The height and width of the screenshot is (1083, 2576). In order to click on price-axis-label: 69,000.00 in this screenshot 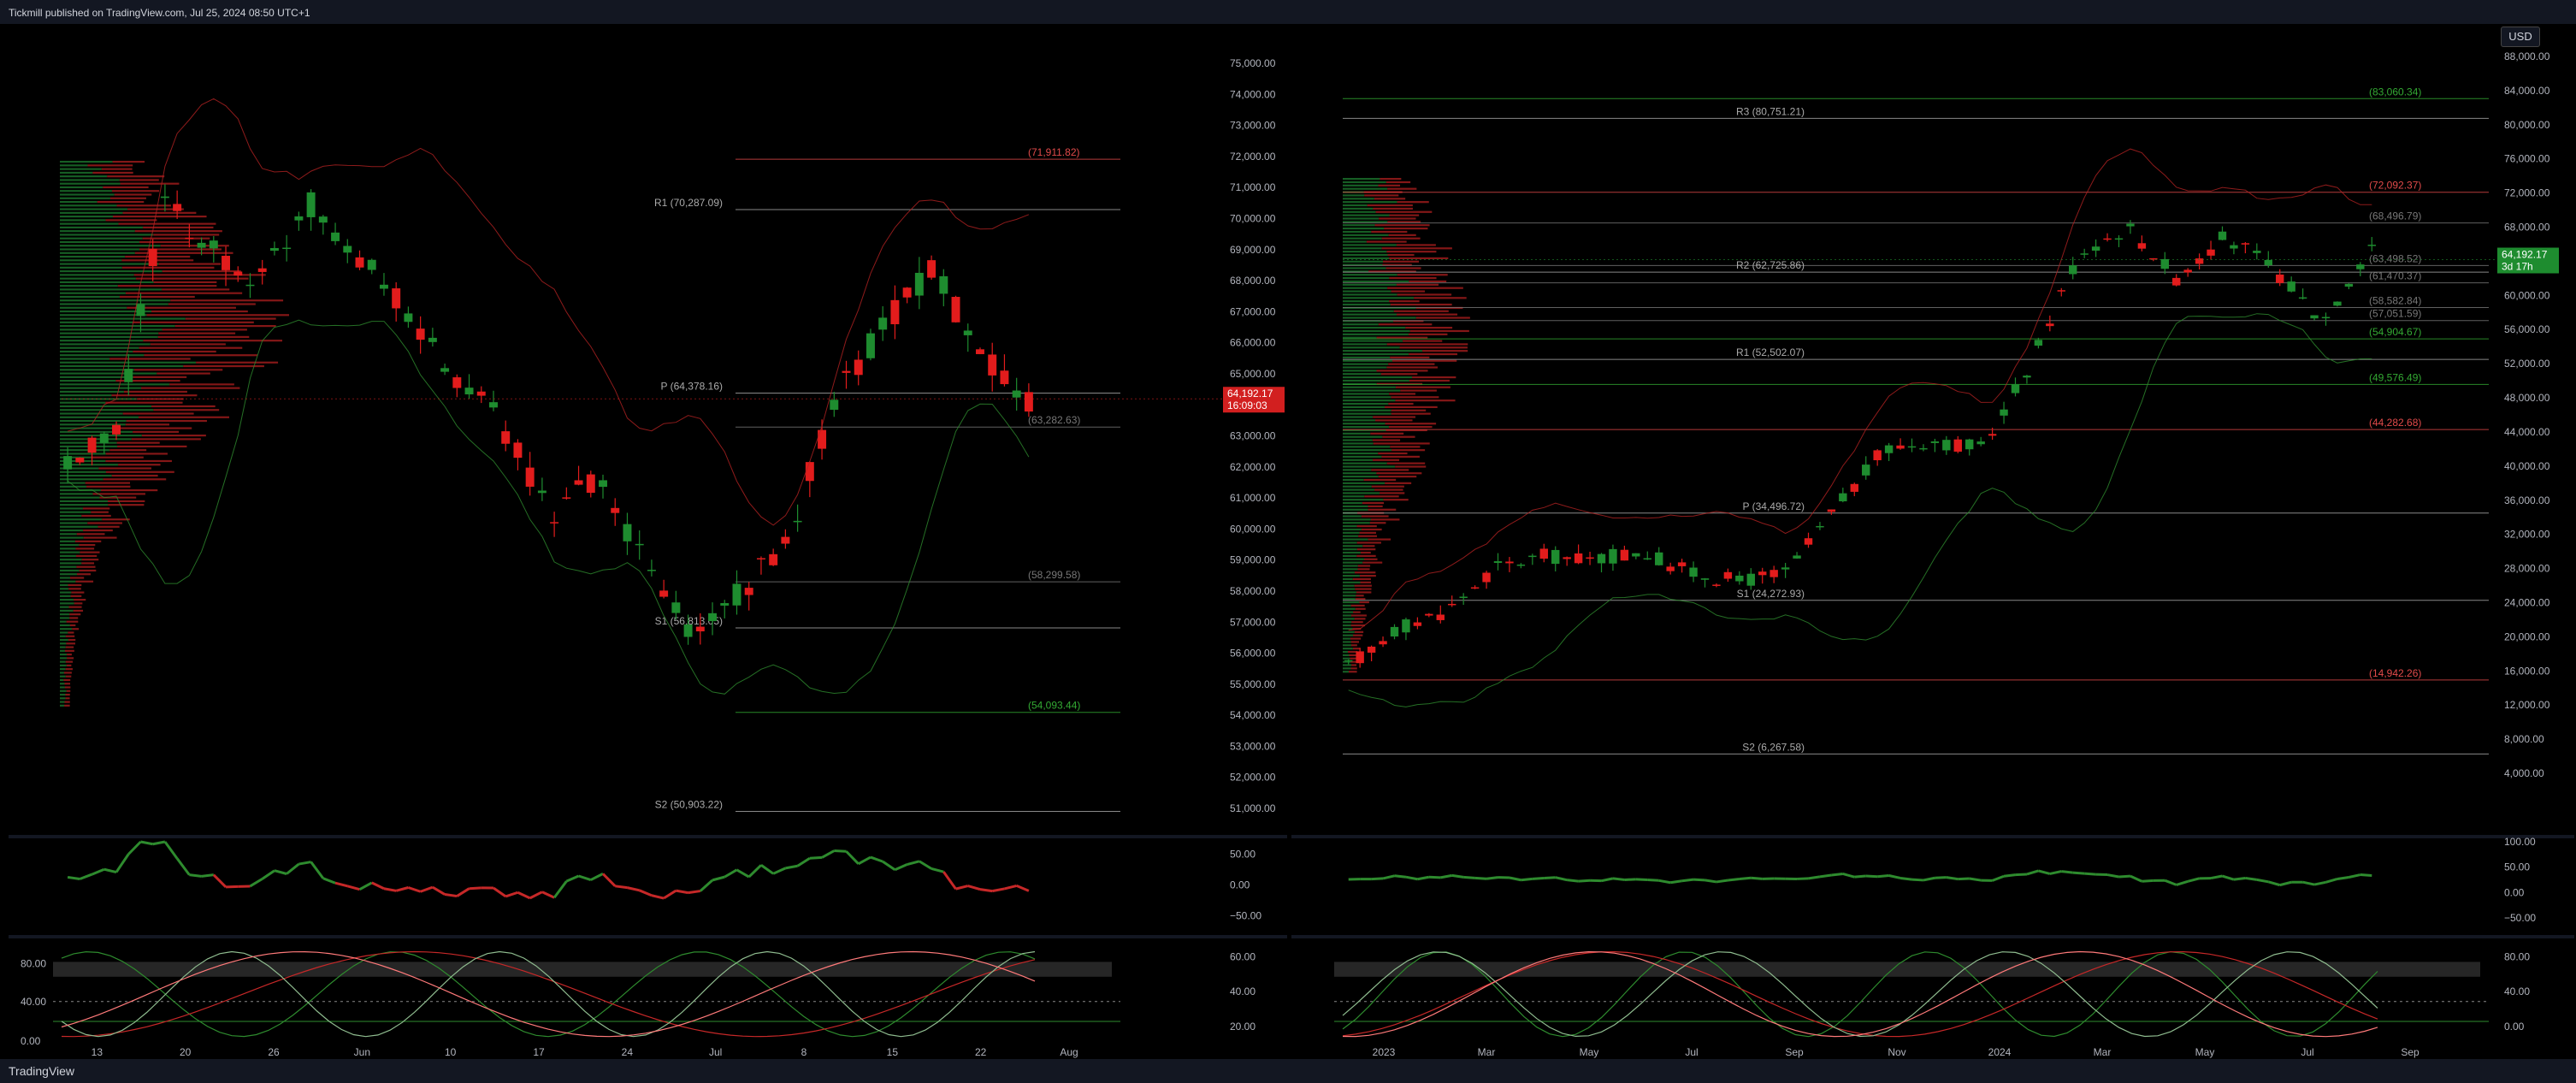, I will do `click(1253, 250)`.